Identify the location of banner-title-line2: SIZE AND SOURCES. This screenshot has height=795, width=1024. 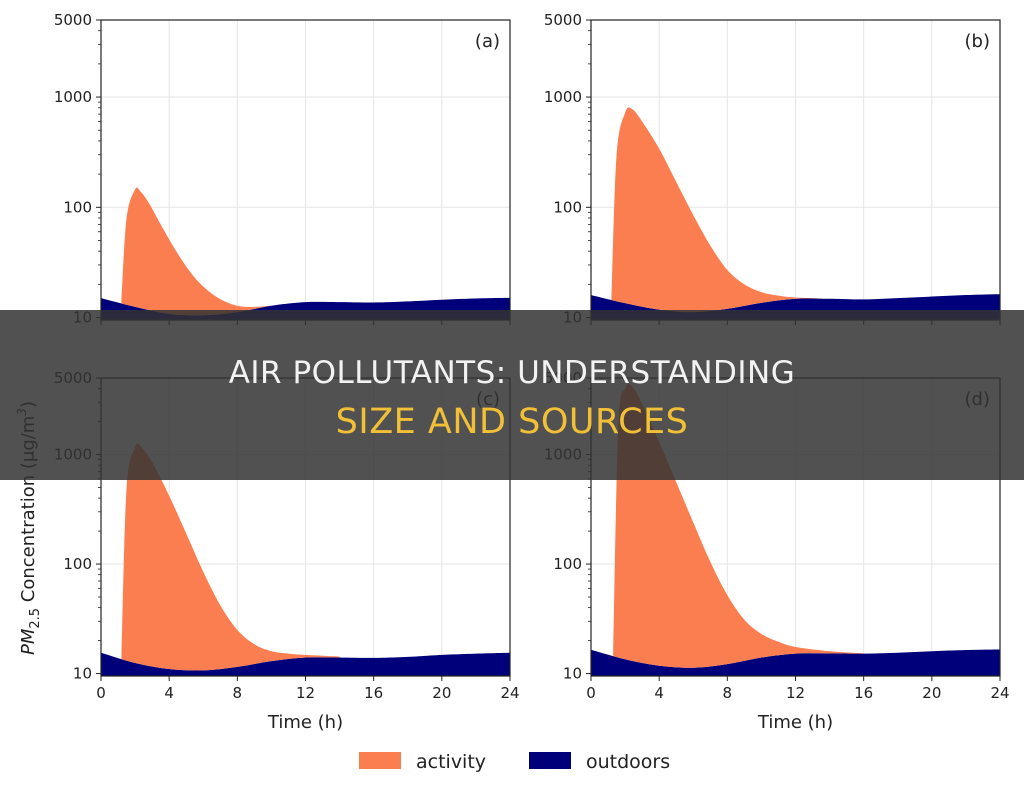
(512, 422).